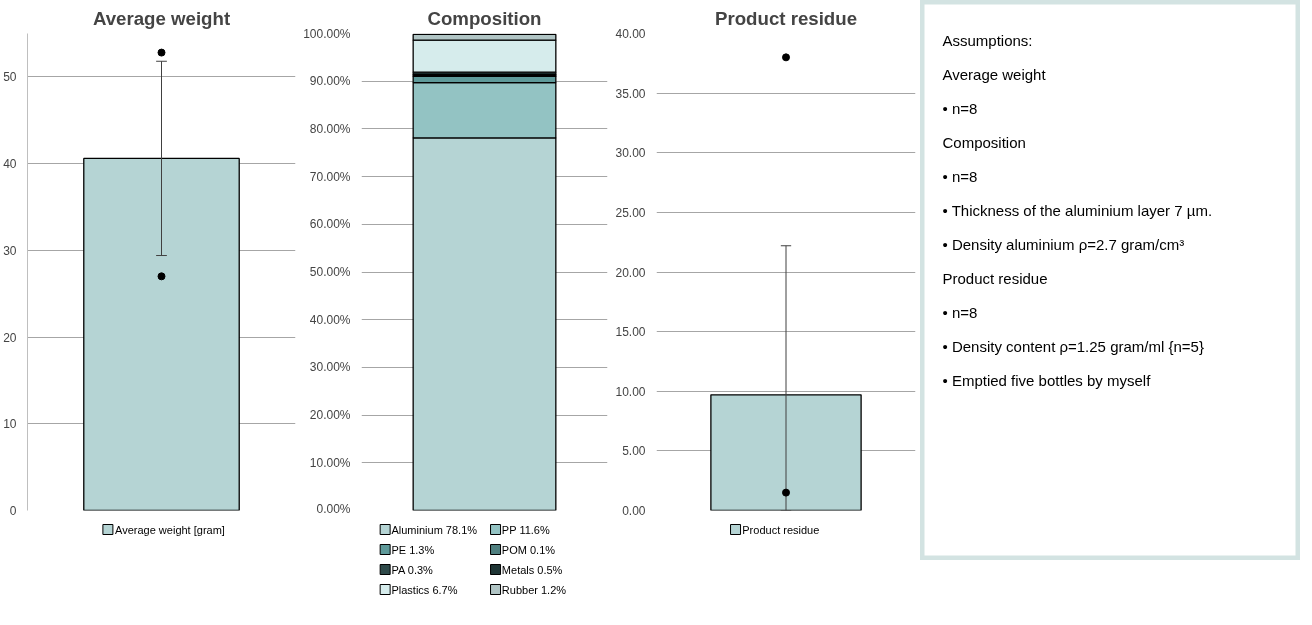  What do you see at coordinates (995, 278) in the screenshot?
I see `text: Product residue` at bounding box center [995, 278].